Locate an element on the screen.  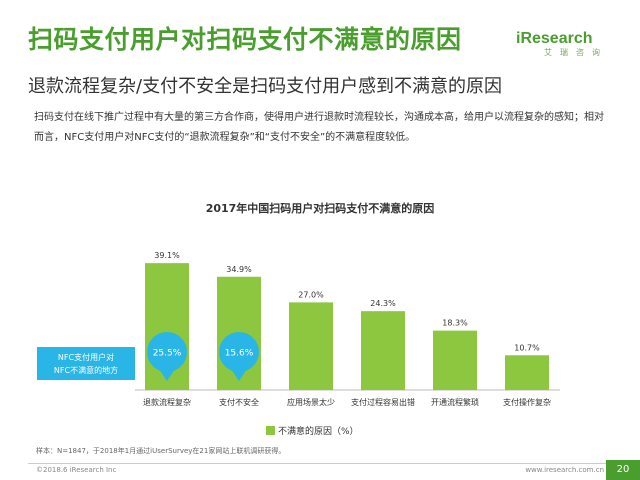
category-label: 退款流程复杂 is located at coordinates (167, 402).